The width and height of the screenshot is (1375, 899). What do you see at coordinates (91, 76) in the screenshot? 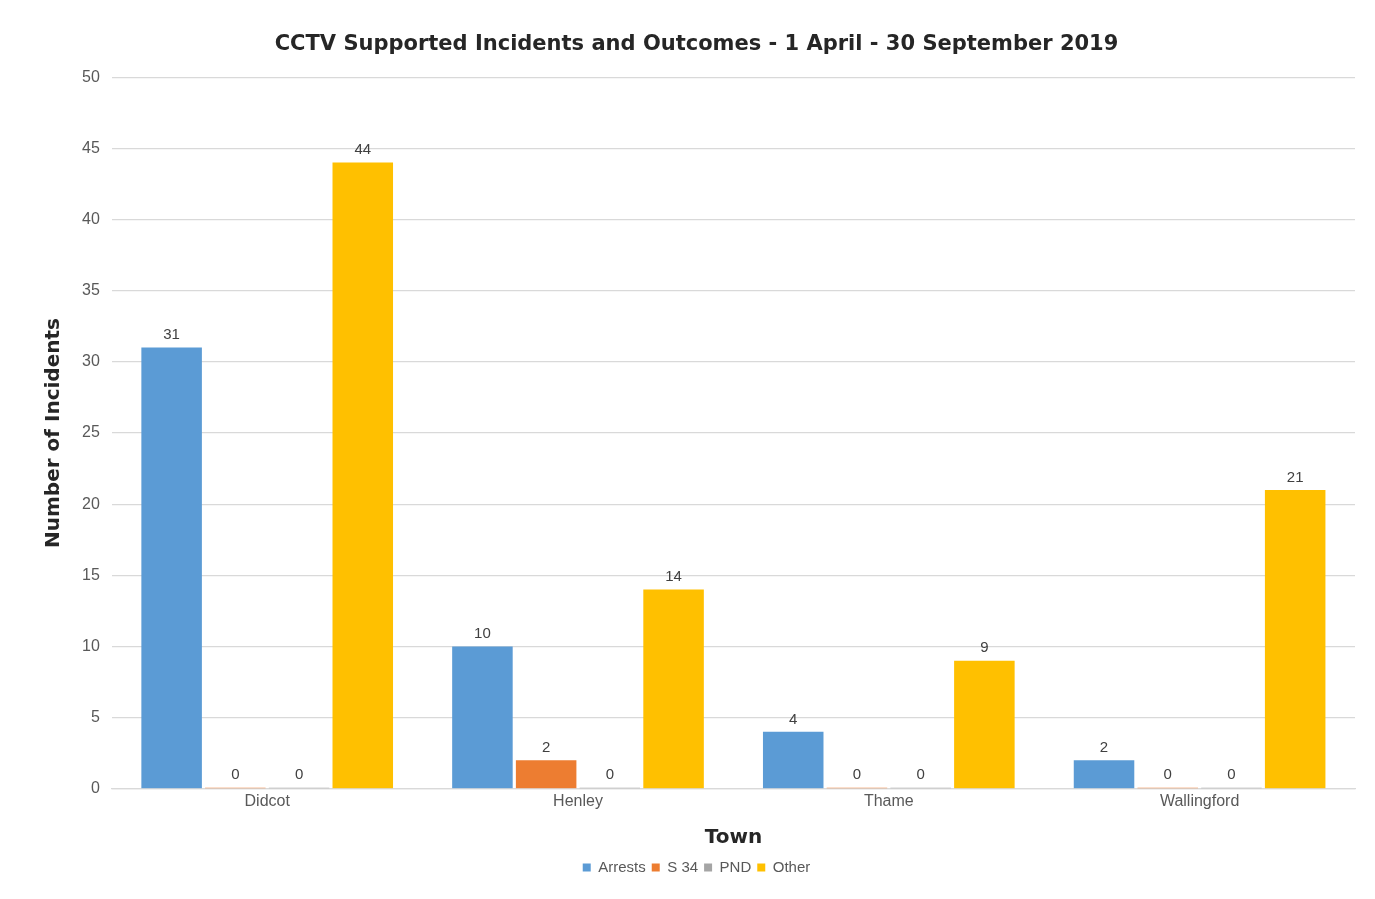
I see `y-tick-label: 50` at bounding box center [91, 76].